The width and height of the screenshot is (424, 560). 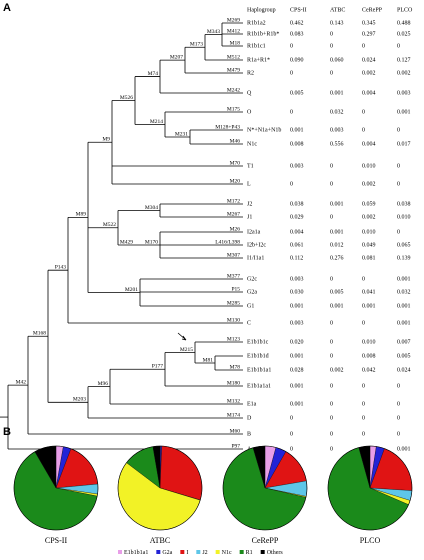 I want to click on branch-label: M343, so click(x=213, y=32).